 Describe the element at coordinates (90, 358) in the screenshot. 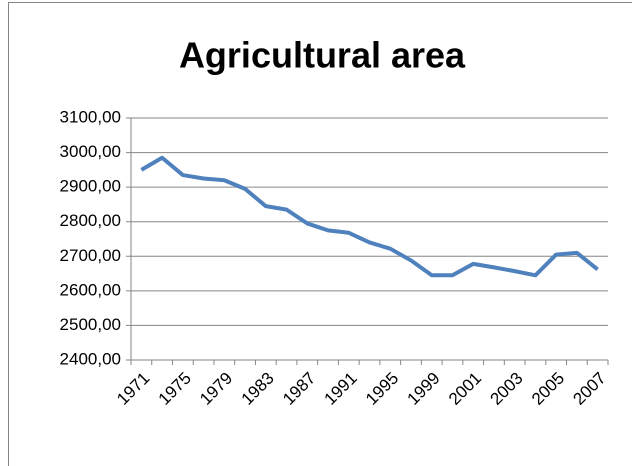

I see `y-tick-label: 2400,00` at that location.